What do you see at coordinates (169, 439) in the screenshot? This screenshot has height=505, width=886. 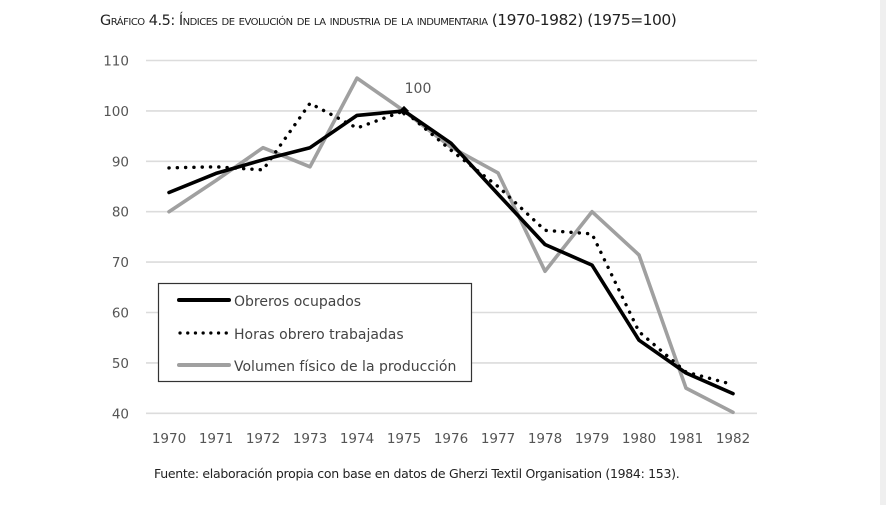 I see `x-tick-label: 1970` at bounding box center [169, 439].